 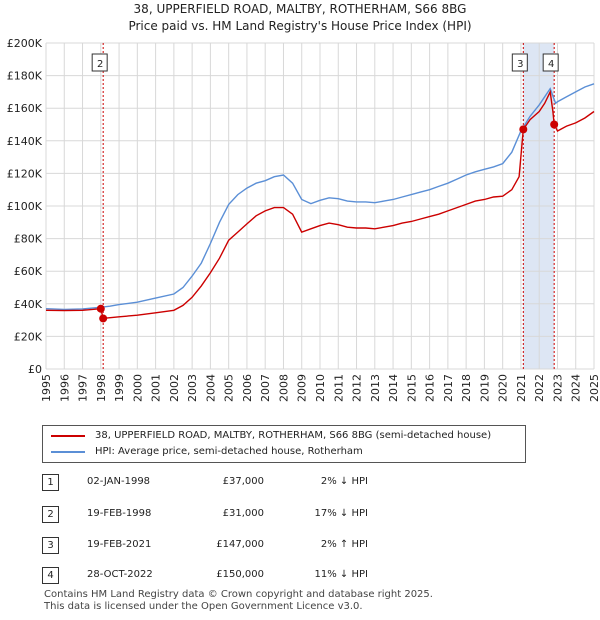 I want to click on y-tick-label: £120K, so click(x=25, y=173).